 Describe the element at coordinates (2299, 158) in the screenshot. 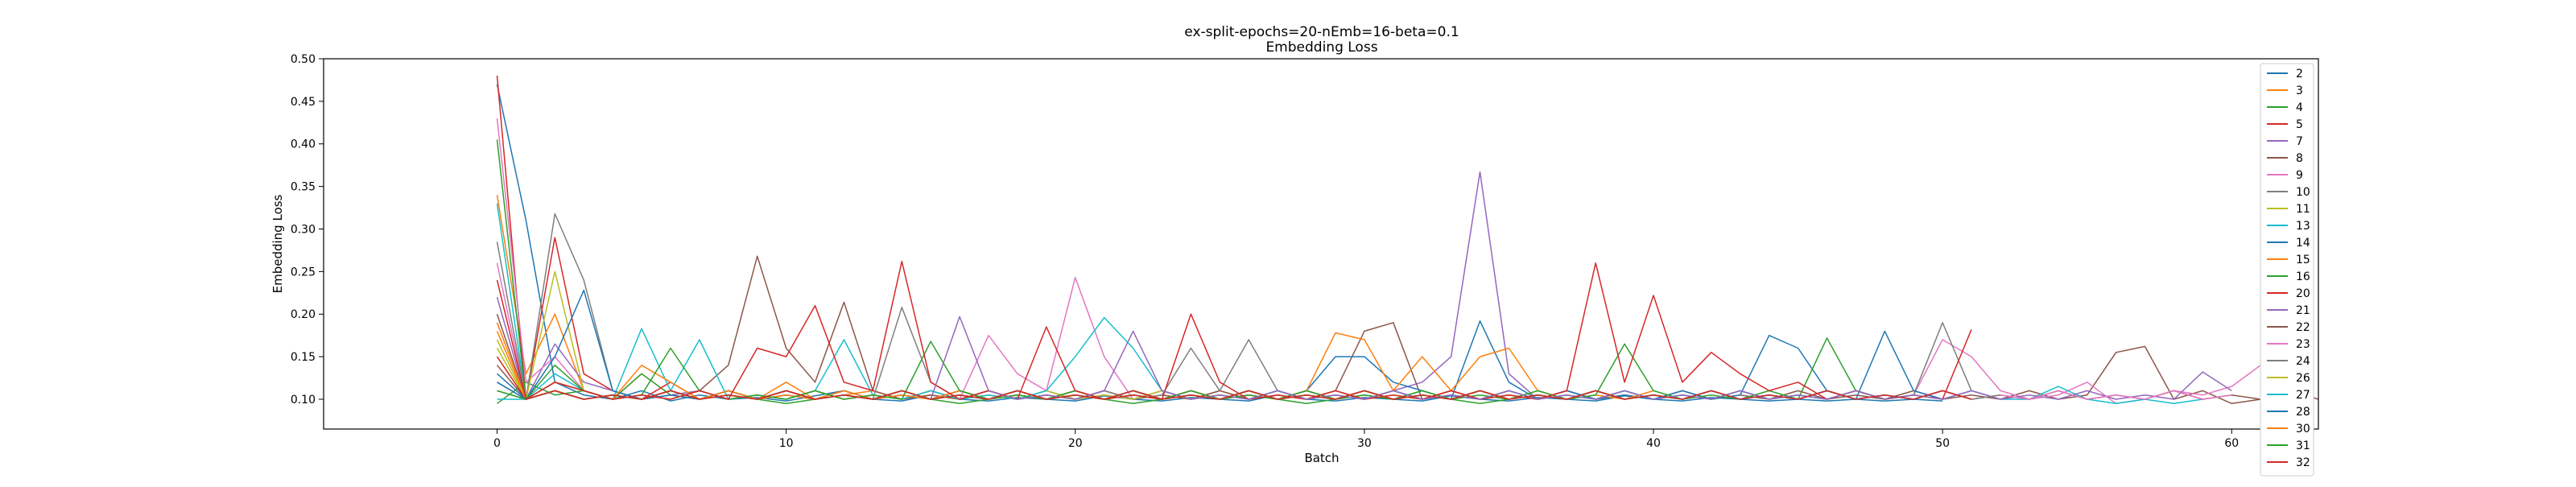

I see `legend-label: 8` at that location.